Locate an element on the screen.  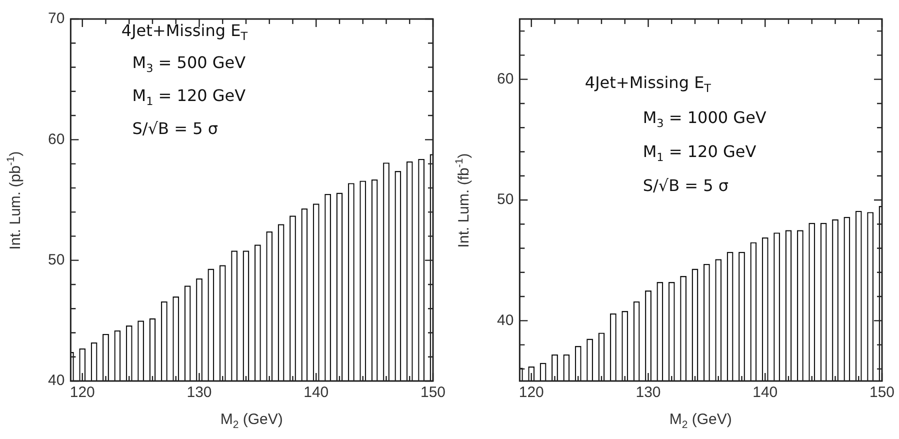
y-tick-label: 70 is located at coordinates (56, 19).